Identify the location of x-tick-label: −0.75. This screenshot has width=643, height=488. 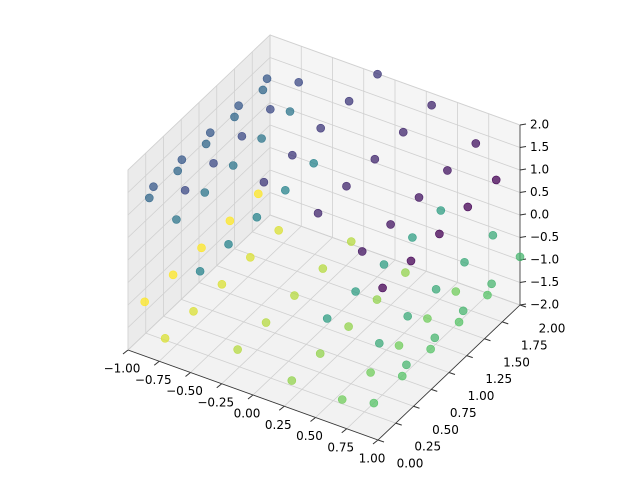
(153, 380).